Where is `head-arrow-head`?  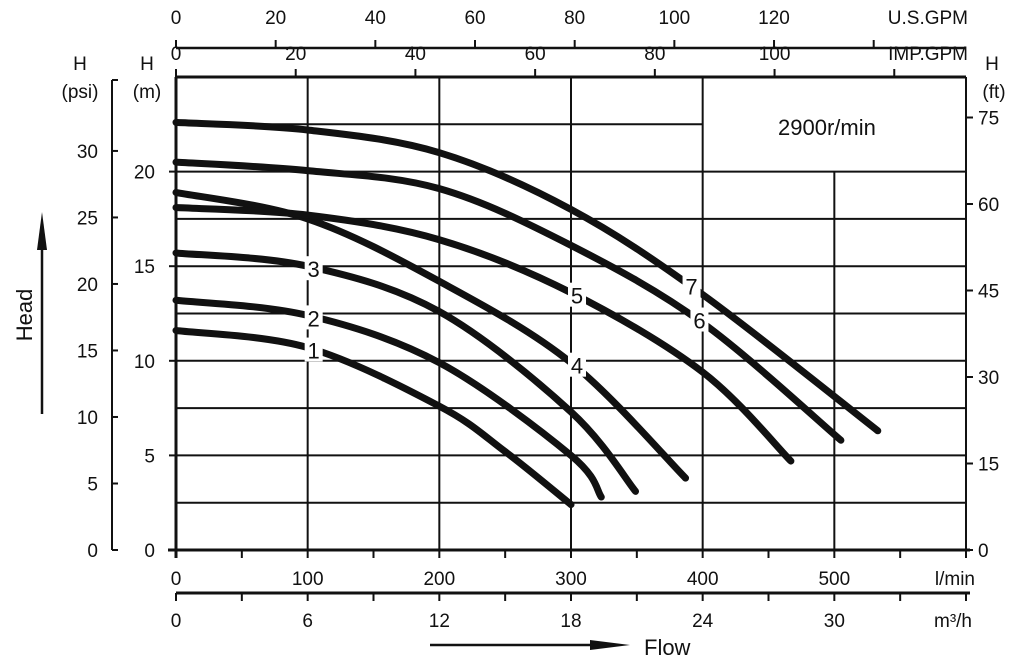 head-arrow-head is located at coordinates (42, 231).